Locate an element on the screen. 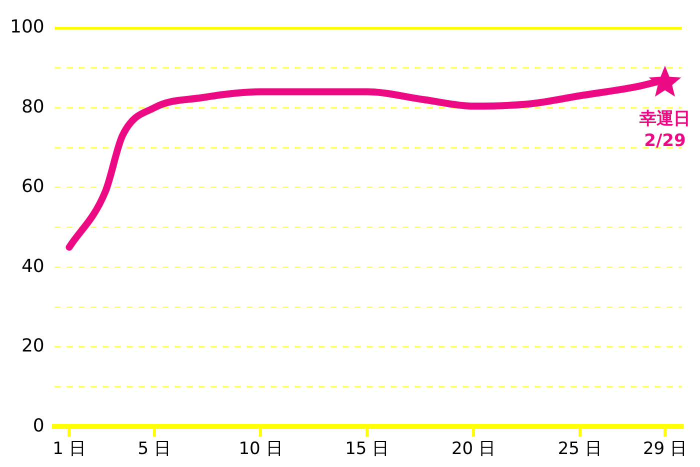 This screenshot has width=700, height=467. x-tick-label: 15 日 is located at coordinates (367, 449).